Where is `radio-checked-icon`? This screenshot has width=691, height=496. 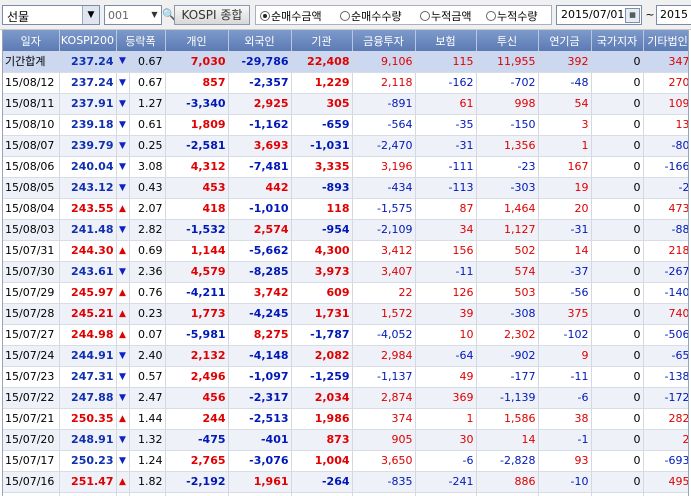
radio-checked-icon is located at coordinates (265, 16).